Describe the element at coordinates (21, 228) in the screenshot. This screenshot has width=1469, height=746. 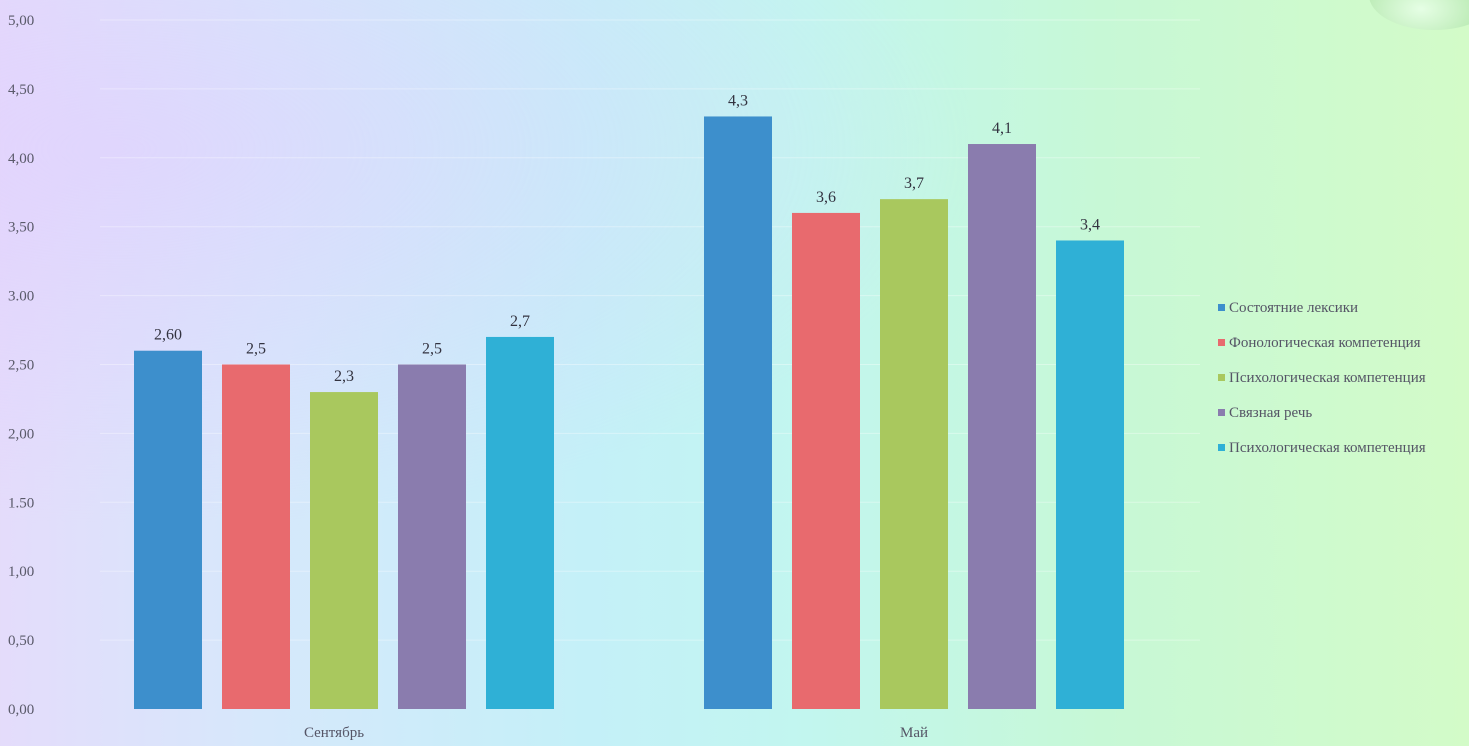
I see `y-tick-label: 3,50` at that location.